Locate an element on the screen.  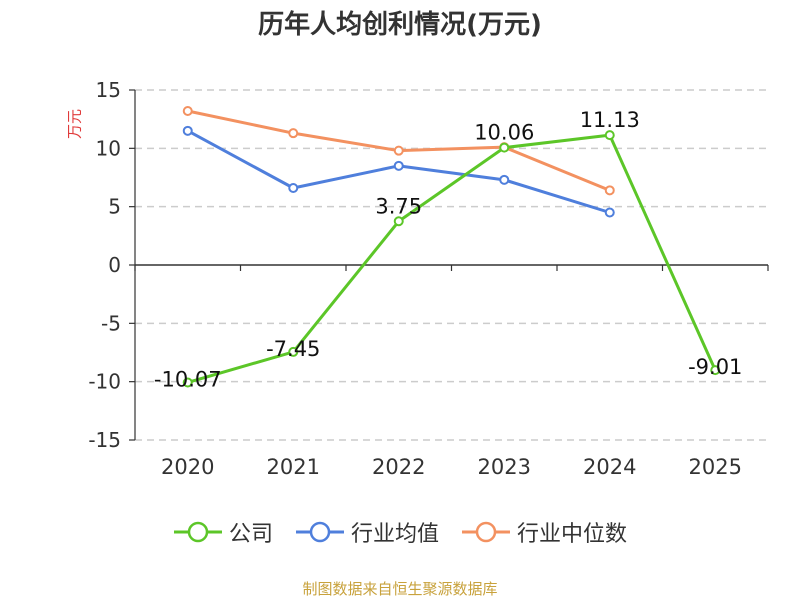
data-label: 3.75 is located at coordinates (398, 206).